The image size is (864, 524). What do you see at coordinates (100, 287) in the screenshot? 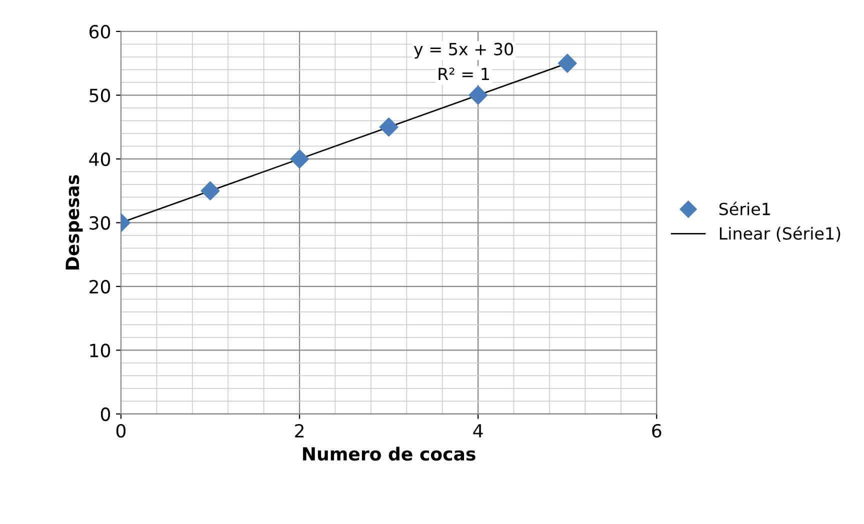
I see `y-tick-label: 20` at bounding box center [100, 287].